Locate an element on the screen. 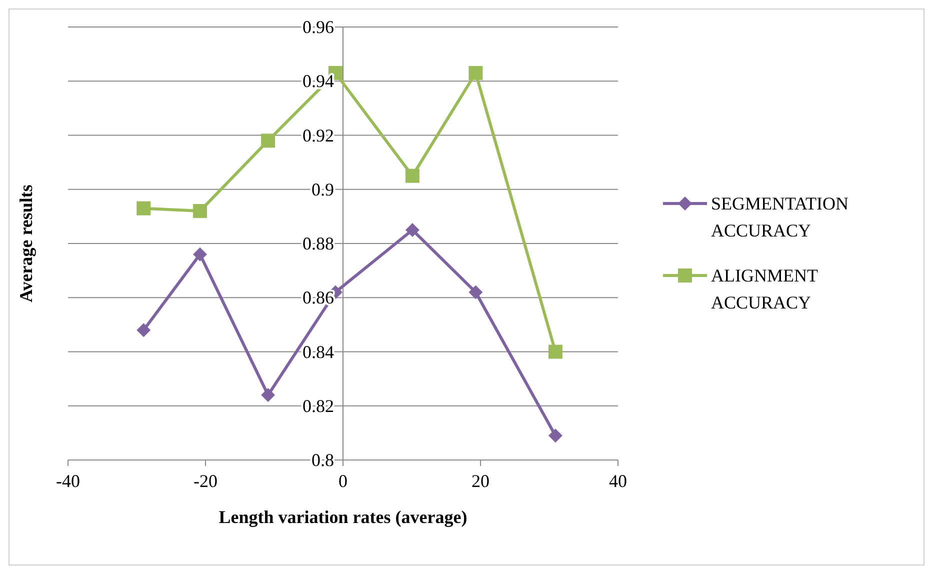  y-tick-label: 0.8 is located at coordinates (323, 460).